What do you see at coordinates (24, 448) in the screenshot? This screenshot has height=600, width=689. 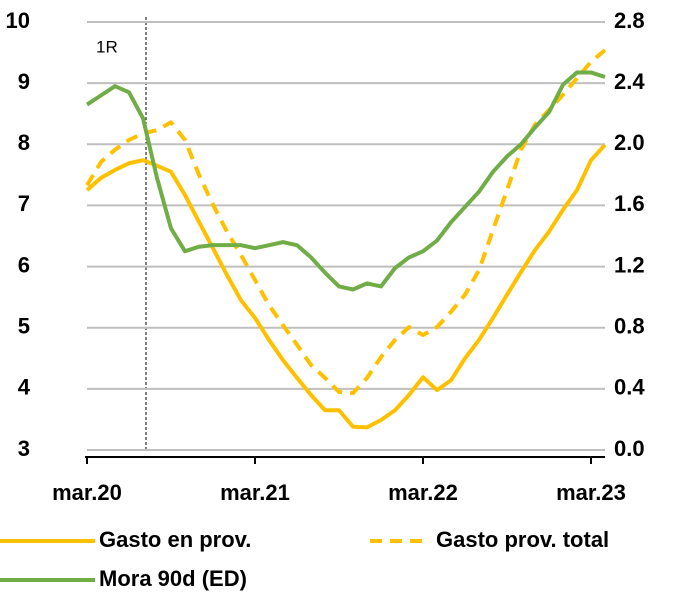 I see `y-tick-label: 3` at bounding box center [24, 448].